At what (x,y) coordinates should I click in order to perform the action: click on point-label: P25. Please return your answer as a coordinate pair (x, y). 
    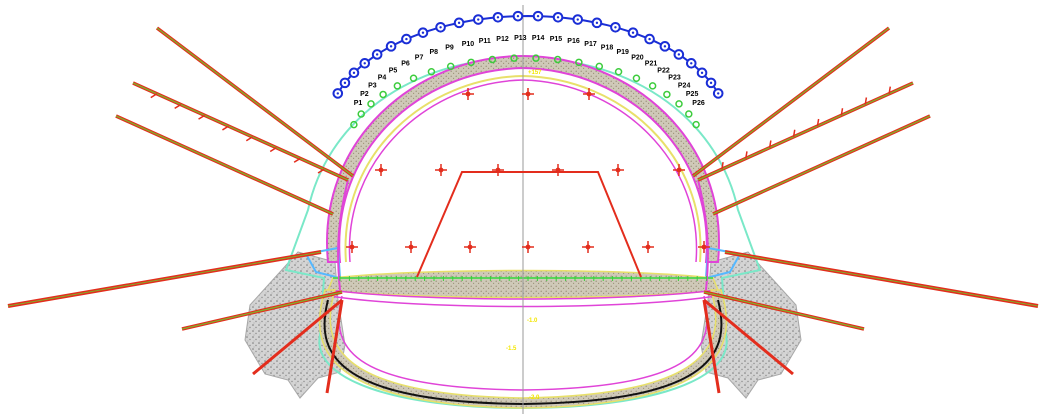
    Looking at the image, I should click on (692, 94).